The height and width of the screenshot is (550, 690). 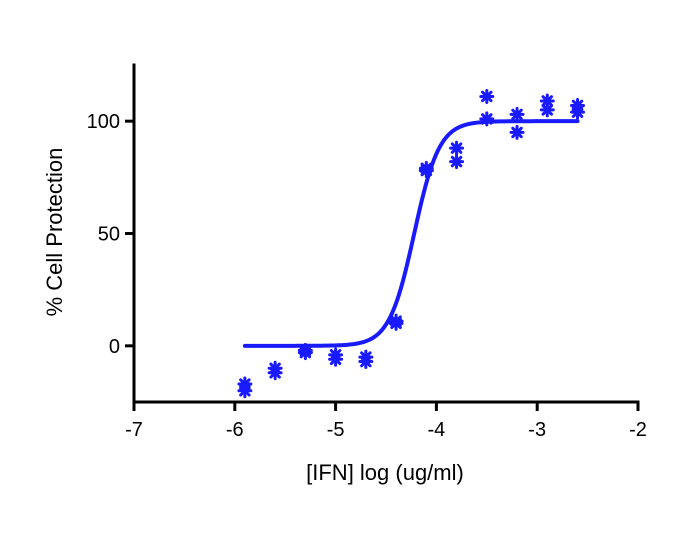 I want to click on y-tick-label: 100, so click(x=103, y=122).